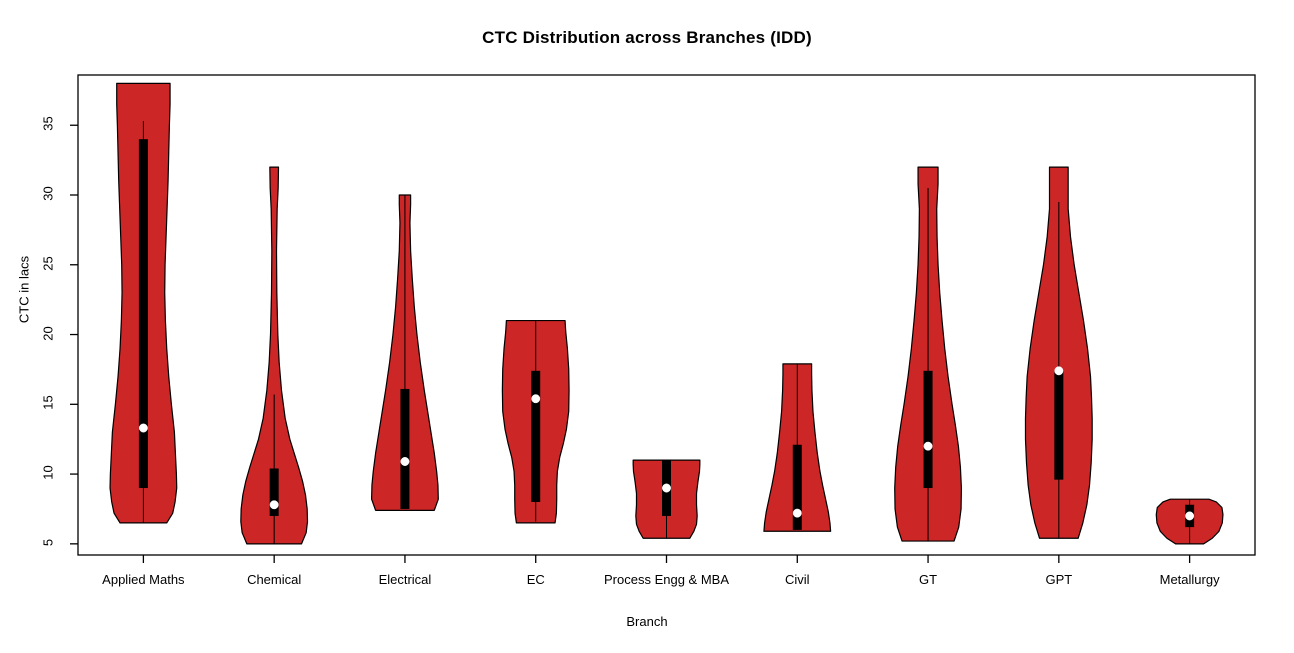  I want to click on violin-civil, so click(797, 447).